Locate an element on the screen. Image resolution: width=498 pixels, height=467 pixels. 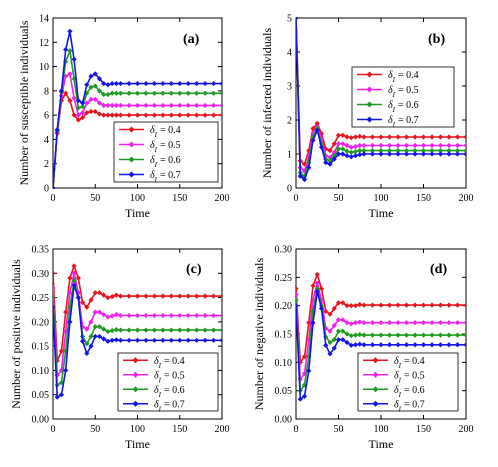
legend-value: = 0.7 is located at coordinates (174, 404).